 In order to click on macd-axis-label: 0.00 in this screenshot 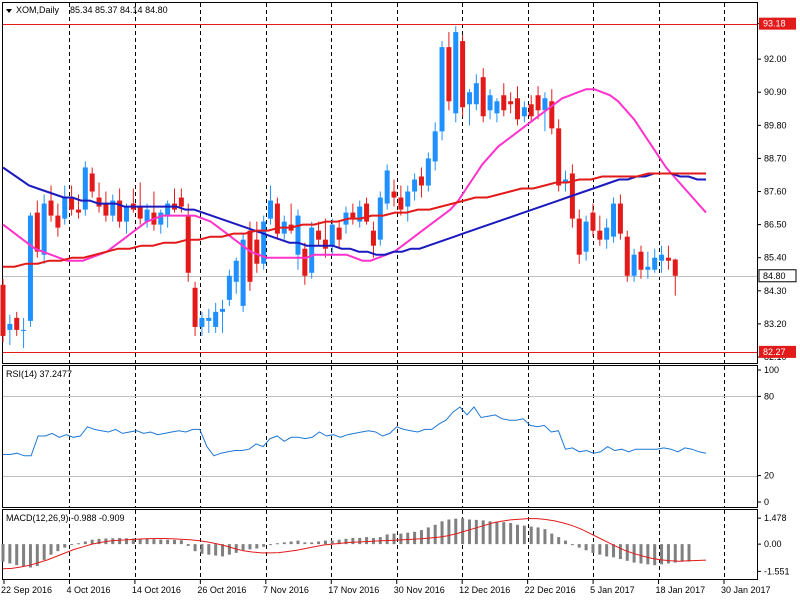, I will do `click(773, 544)`.